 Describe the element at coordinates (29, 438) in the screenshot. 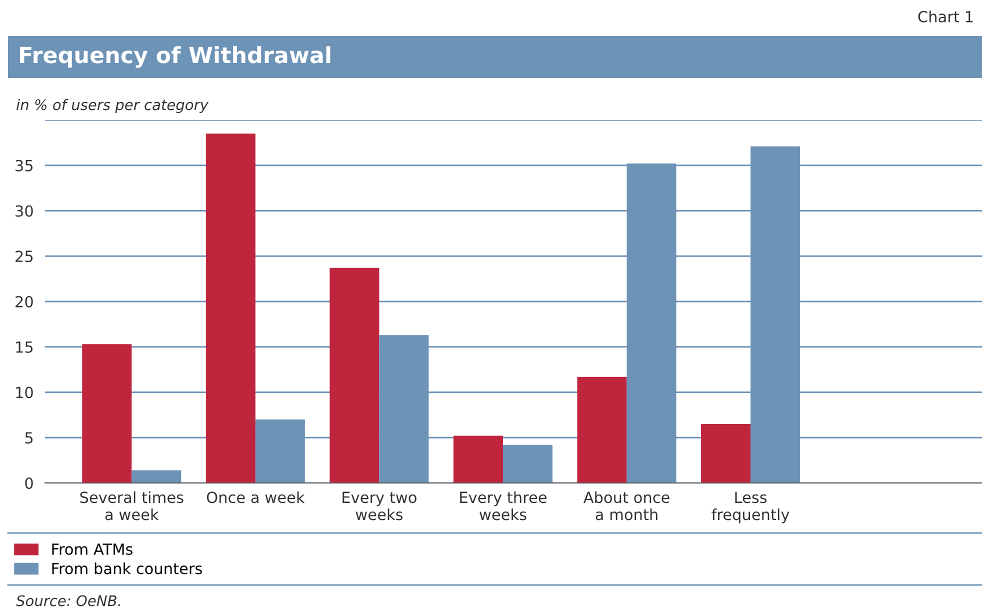

I see `y-tick-label: 5` at that location.